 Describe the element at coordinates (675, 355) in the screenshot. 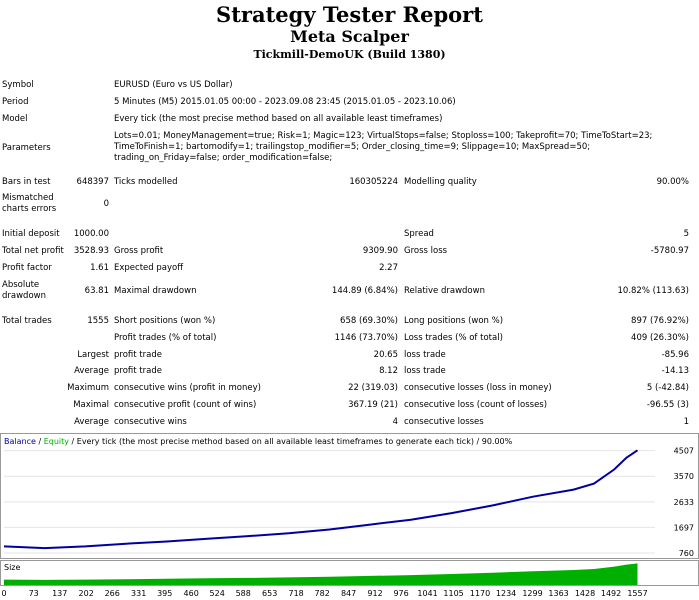

I see `largest-lt-value: -85.96` at that location.